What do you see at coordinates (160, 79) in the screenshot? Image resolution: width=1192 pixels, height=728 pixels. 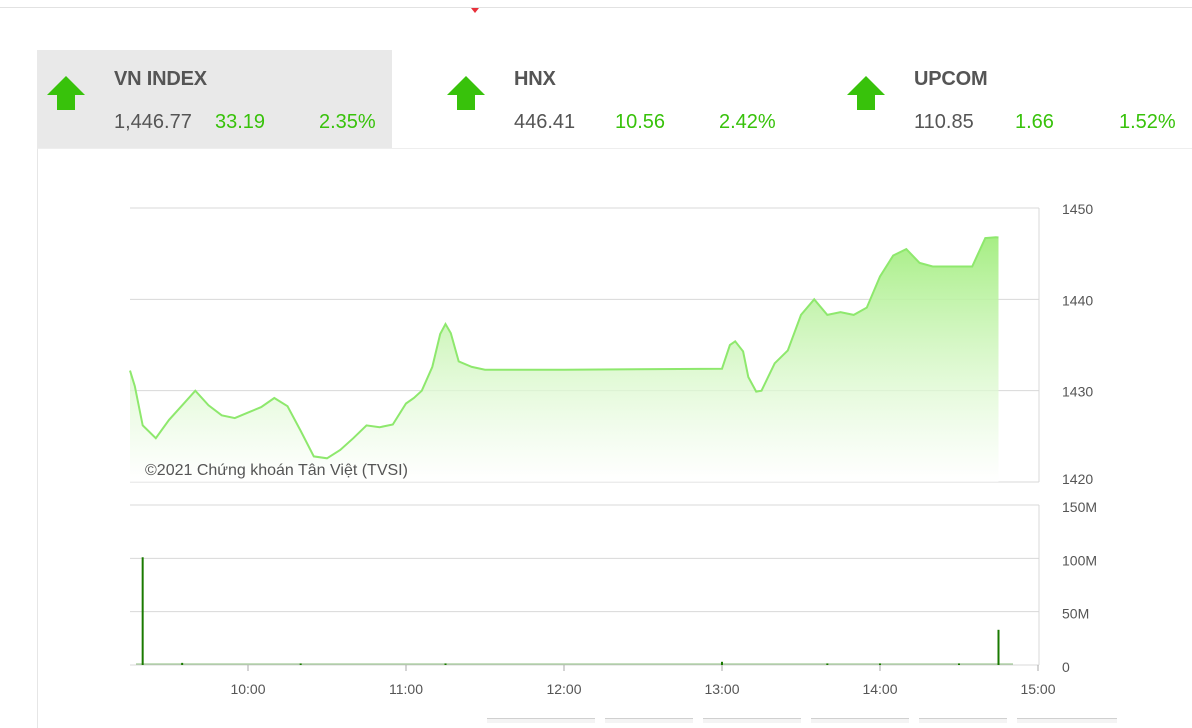 I see `index-name: VN INDEX` at bounding box center [160, 79].